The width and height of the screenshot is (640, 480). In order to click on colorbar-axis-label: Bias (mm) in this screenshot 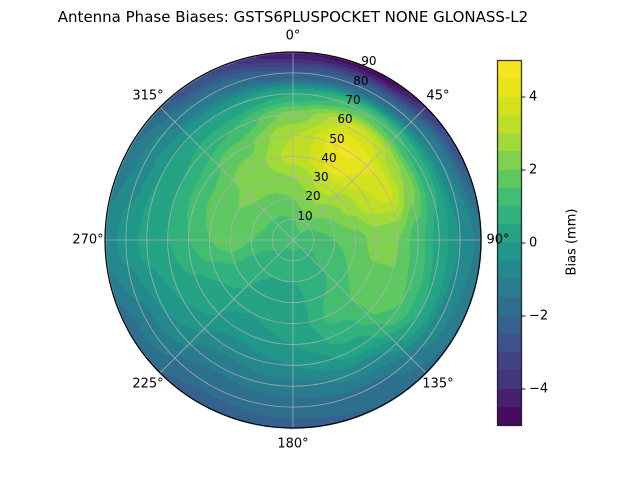, I will do `click(572, 242)`.